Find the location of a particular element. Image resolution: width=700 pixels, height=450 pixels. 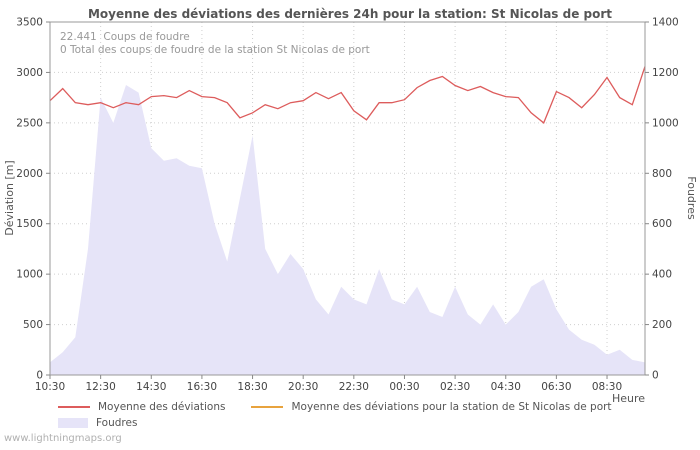

annotation-strike-count: 22.441 Coups de foudre is located at coordinates (125, 37).